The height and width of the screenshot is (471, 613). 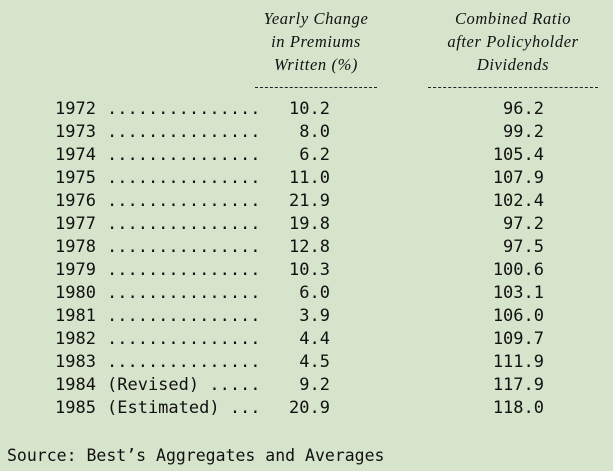 I want to click on premiums-cell: 19.8, so click(x=309, y=224).